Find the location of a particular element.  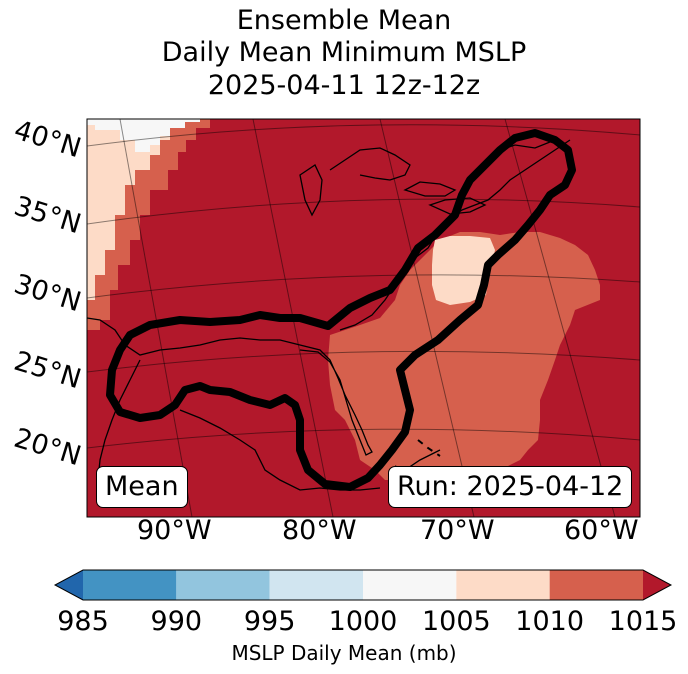

colorbar-extend-high is located at coordinates (657, 585).